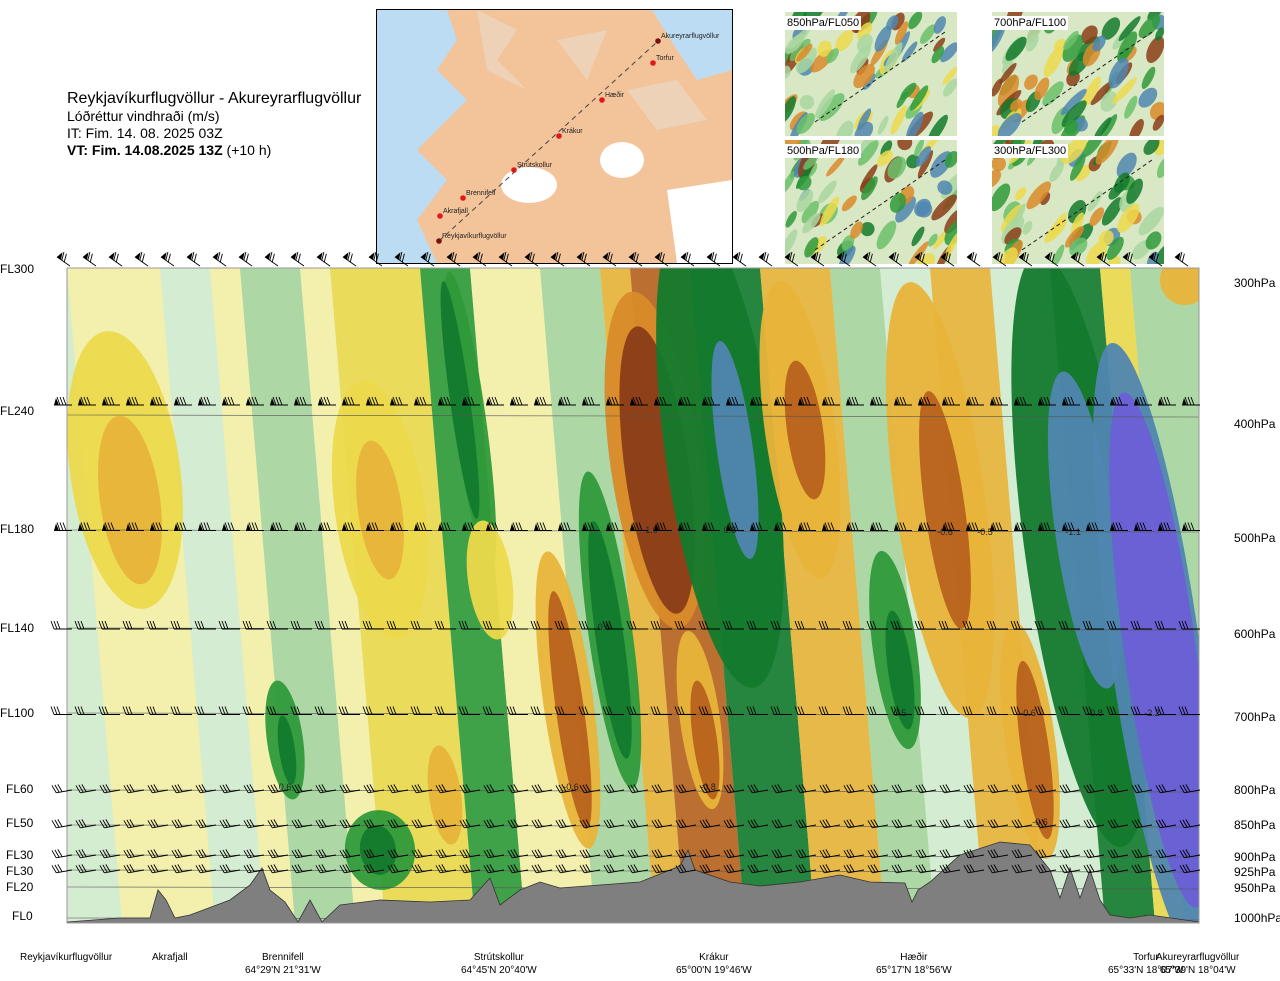  What do you see at coordinates (914, 970) in the screenshot?
I see `waypoint-coords: 65°17'N 18°56'W` at bounding box center [914, 970].